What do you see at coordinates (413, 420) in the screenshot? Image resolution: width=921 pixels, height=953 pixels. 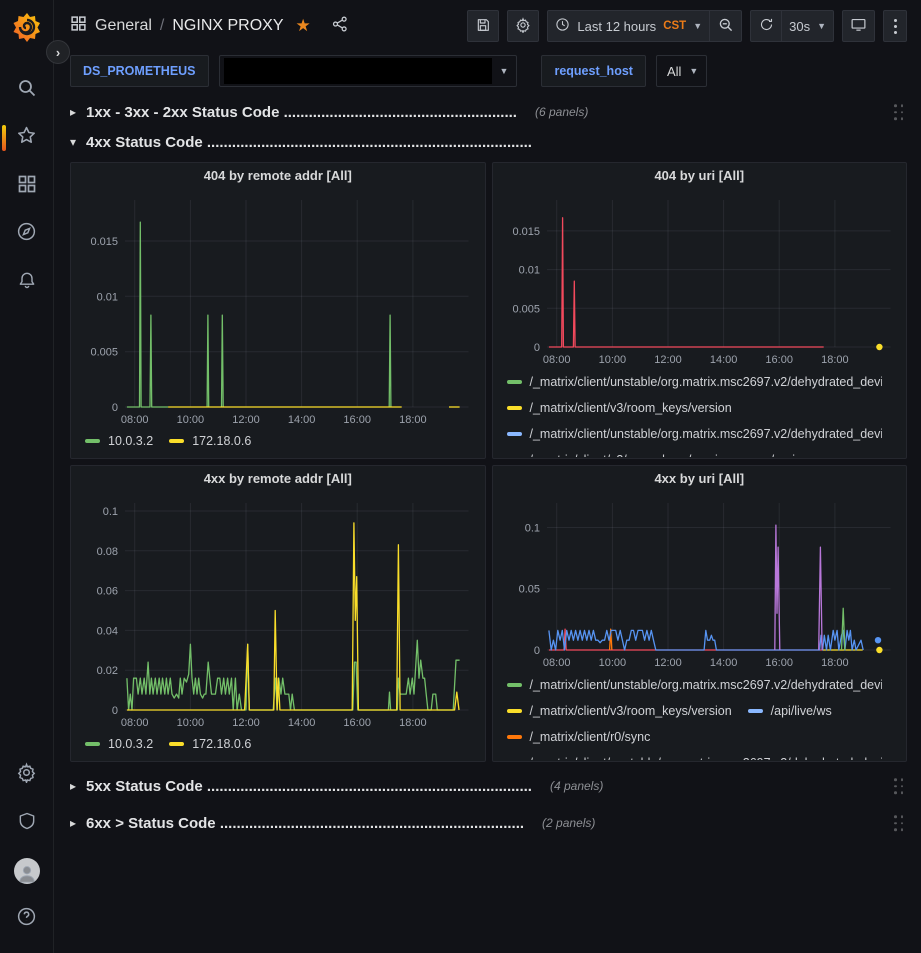 I see `svg-text: 18:00` at bounding box center [413, 420].